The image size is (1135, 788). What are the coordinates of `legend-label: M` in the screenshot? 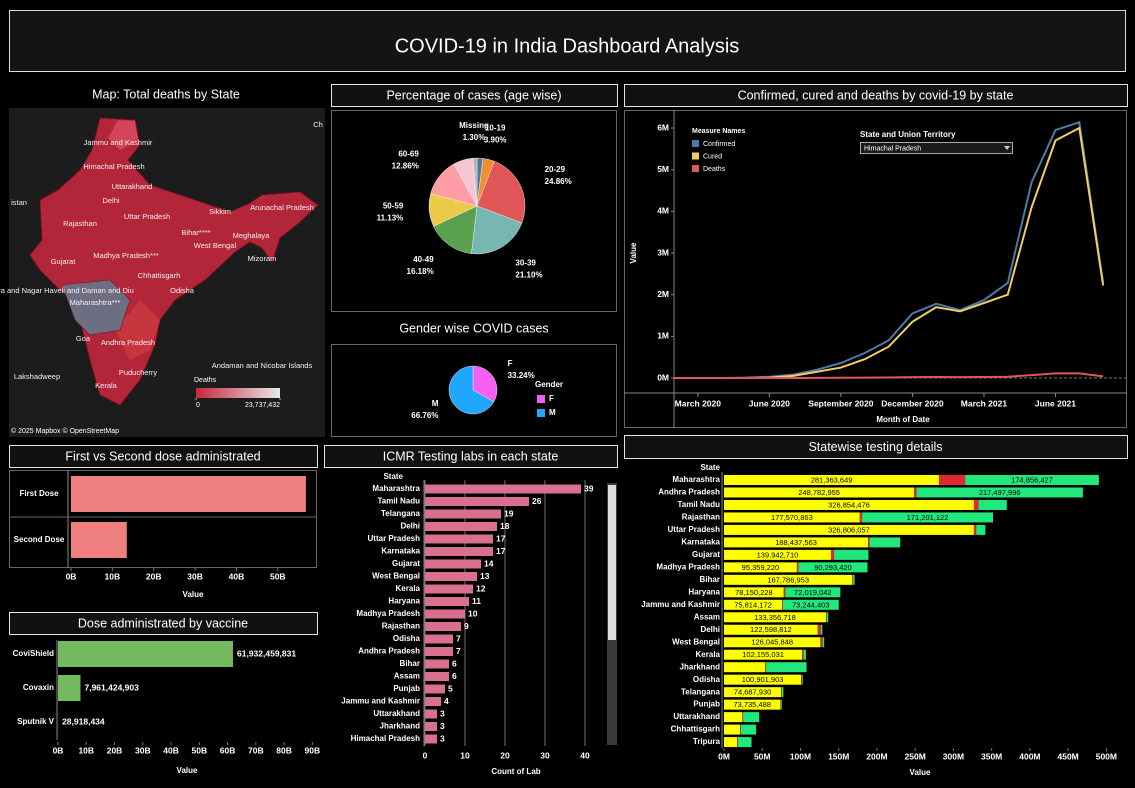 It's located at (552, 412).